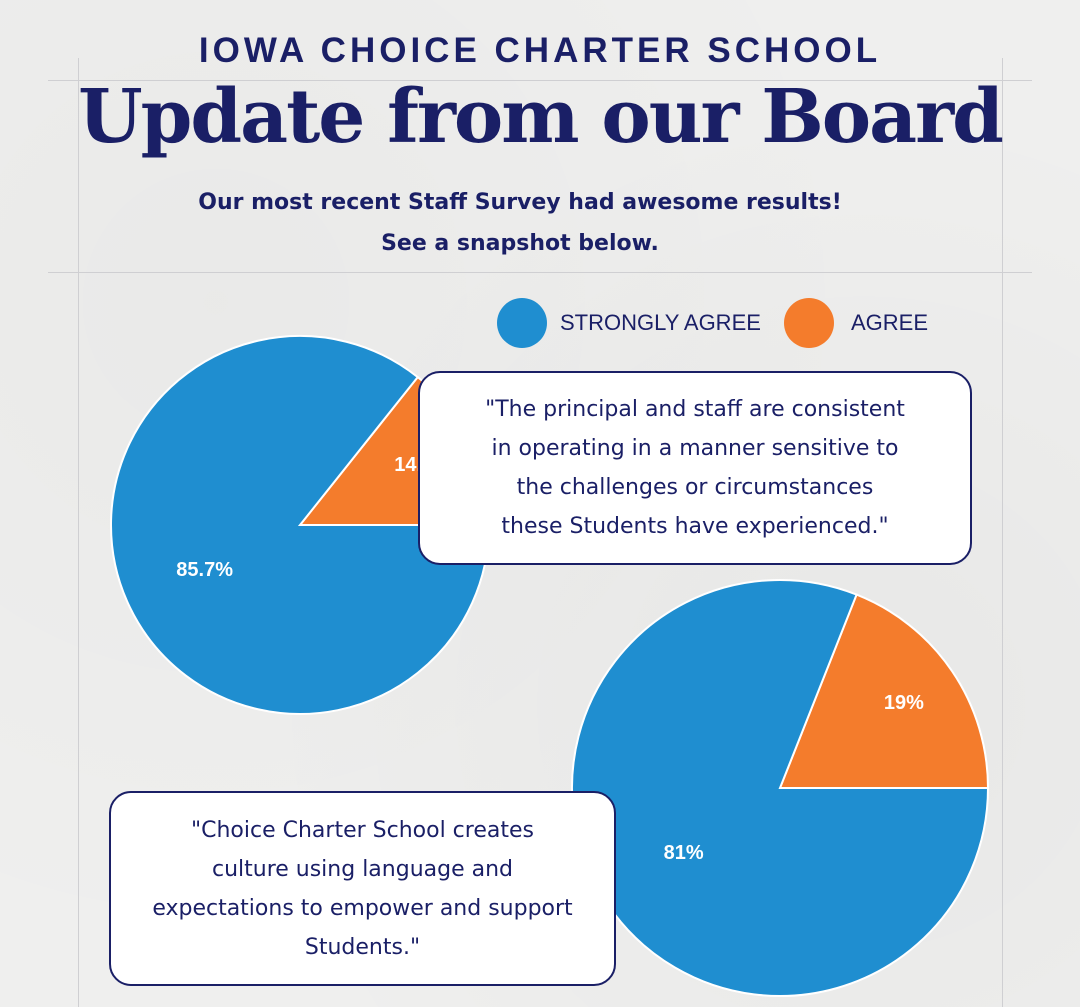  I want to click on pie-label-agree: 19%, so click(904, 703).